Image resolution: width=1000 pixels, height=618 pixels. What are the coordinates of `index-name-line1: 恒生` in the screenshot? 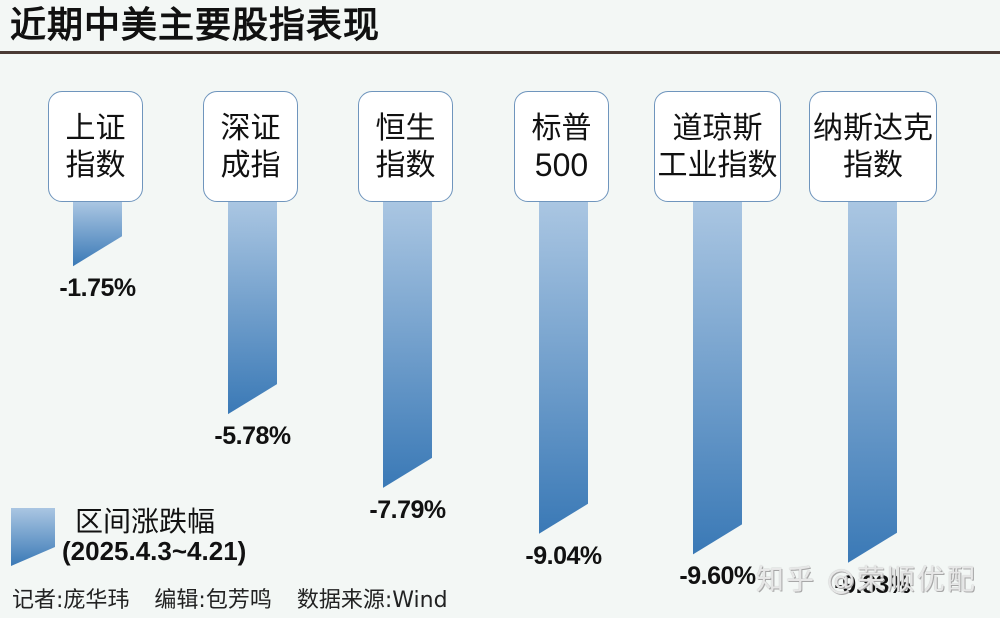 It's located at (405, 128).